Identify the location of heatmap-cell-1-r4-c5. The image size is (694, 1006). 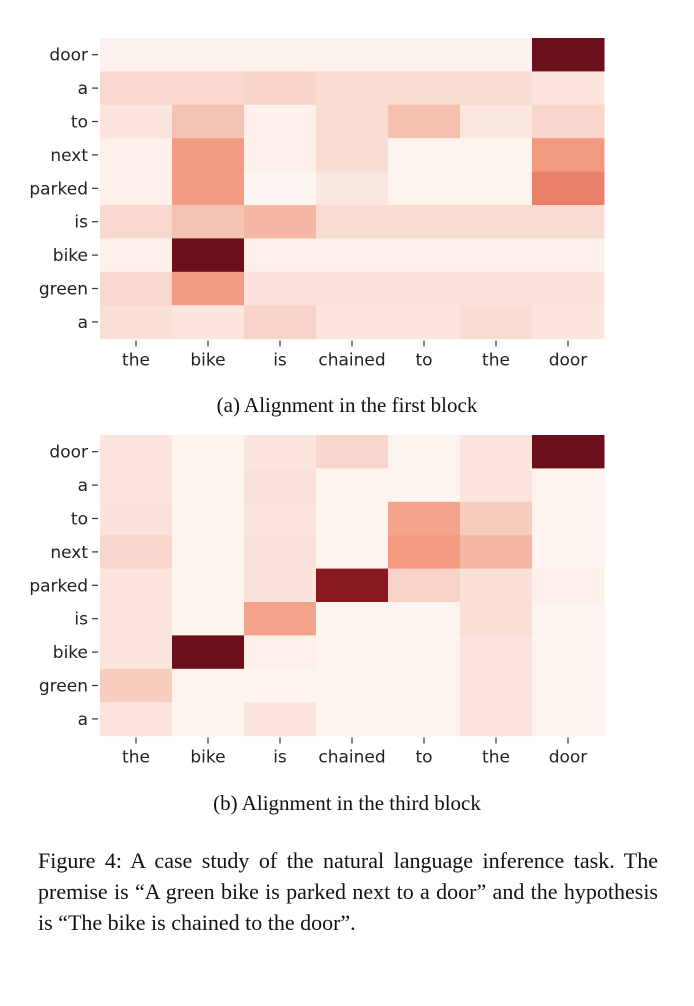
(496, 585).